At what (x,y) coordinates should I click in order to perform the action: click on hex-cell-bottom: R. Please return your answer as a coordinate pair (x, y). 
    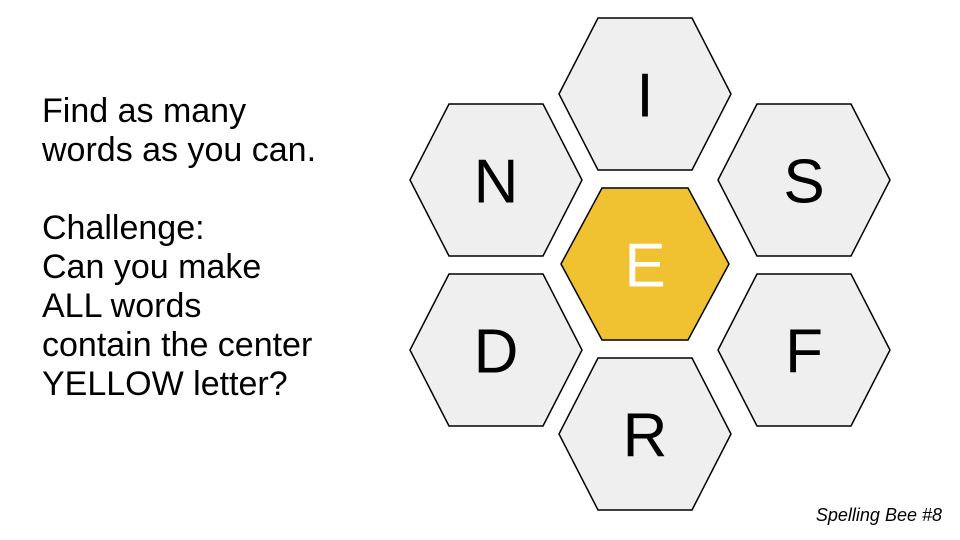
    Looking at the image, I should click on (645, 434).